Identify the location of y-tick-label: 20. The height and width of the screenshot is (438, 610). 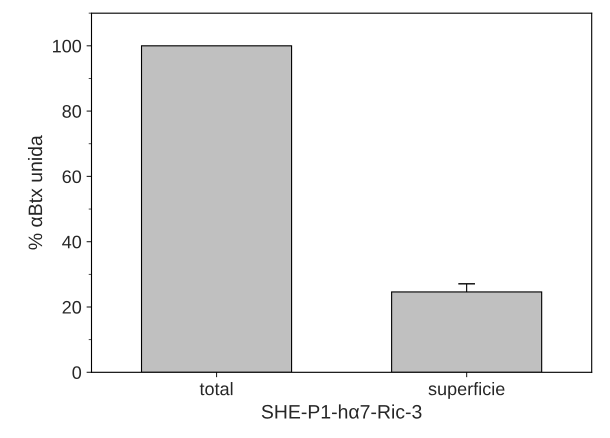
(72, 307).